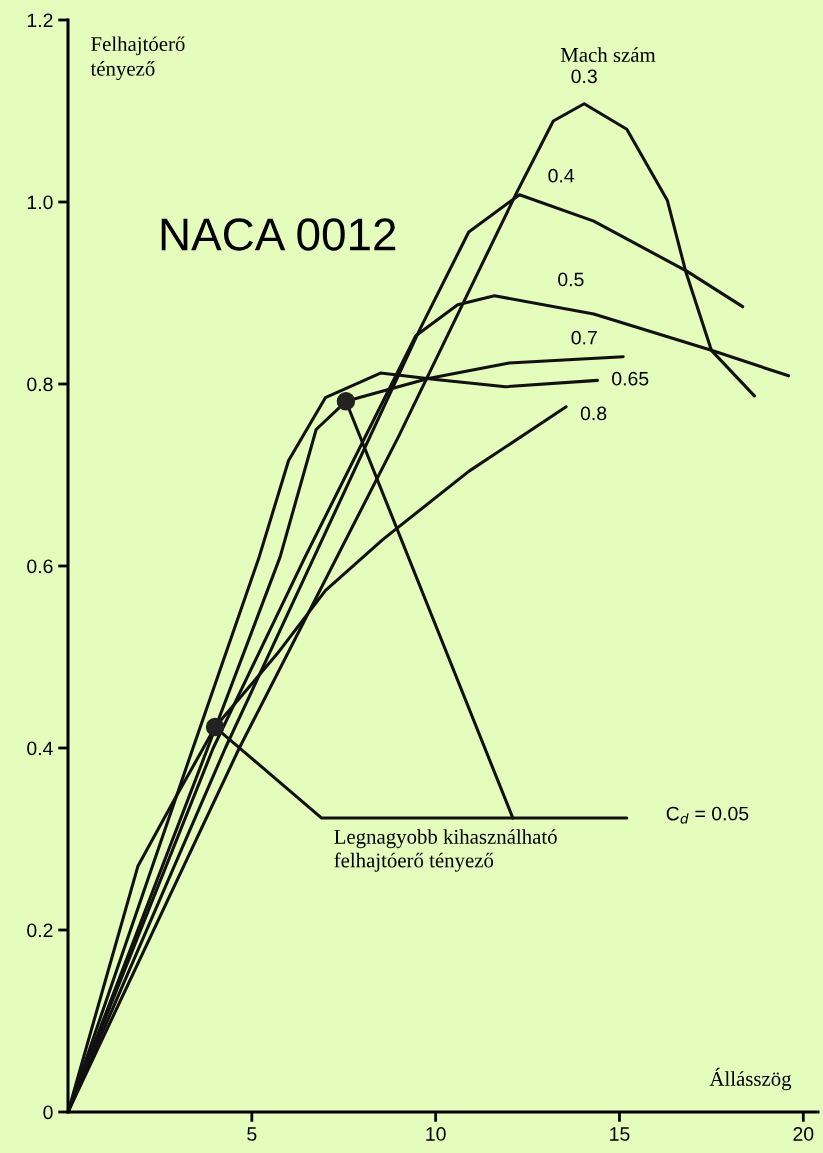  What do you see at coordinates (803, 1134) in the screenshot?
I see `x-tick-label: 20` at bounding box center [803, 1134].